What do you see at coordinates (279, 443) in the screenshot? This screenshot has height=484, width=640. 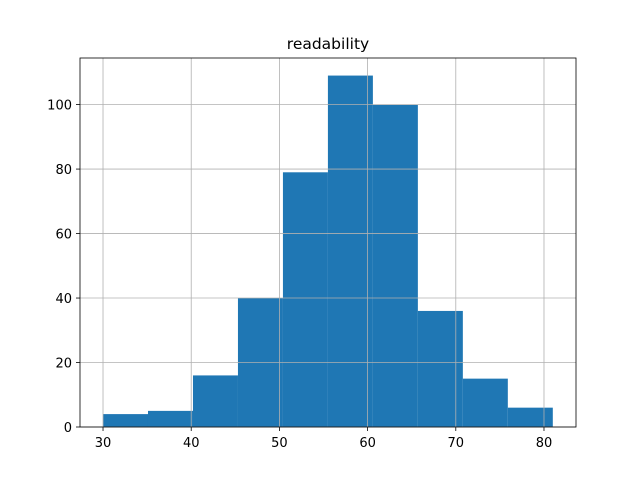 I see `x-tick-label: 50` at bounding box center [279, 443].